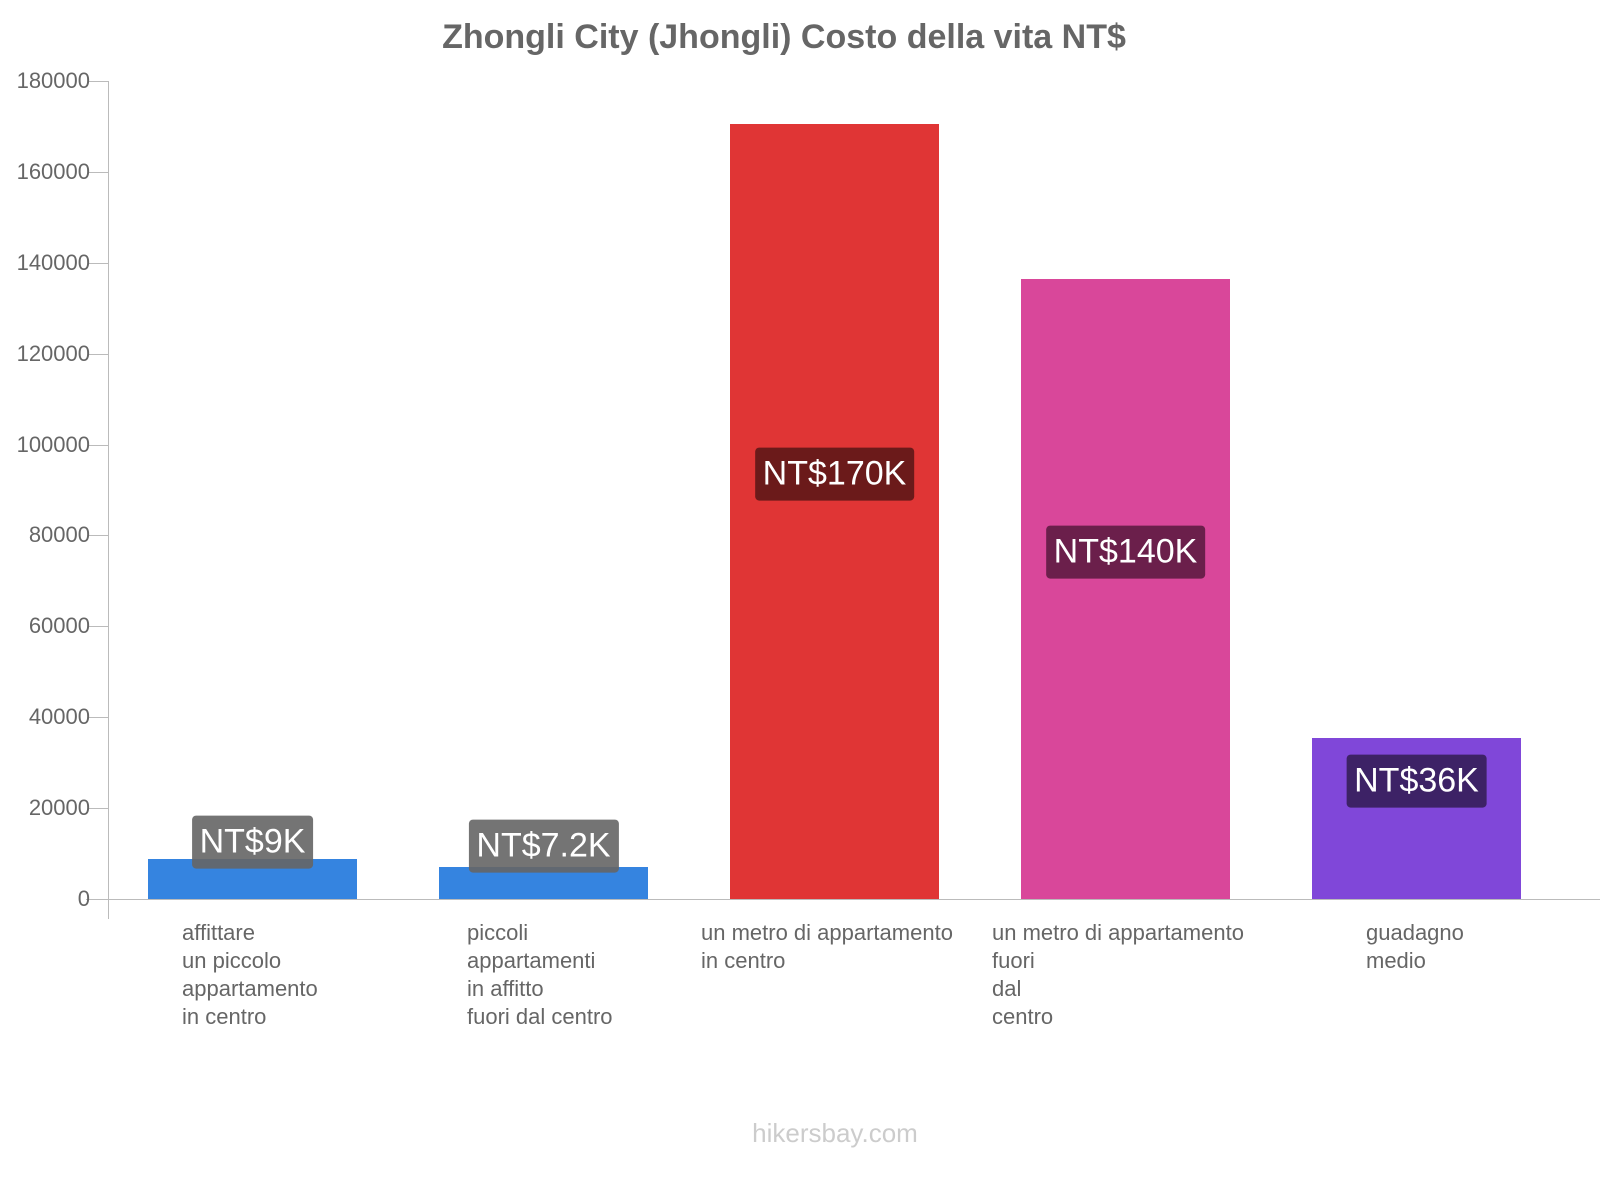 The image size is (1600, 1200). What do you see at coordinates (827, 946) in the screenshot?
I see `x-category-label: un metro di appartamento in centro` at bounding box center [827, 946].